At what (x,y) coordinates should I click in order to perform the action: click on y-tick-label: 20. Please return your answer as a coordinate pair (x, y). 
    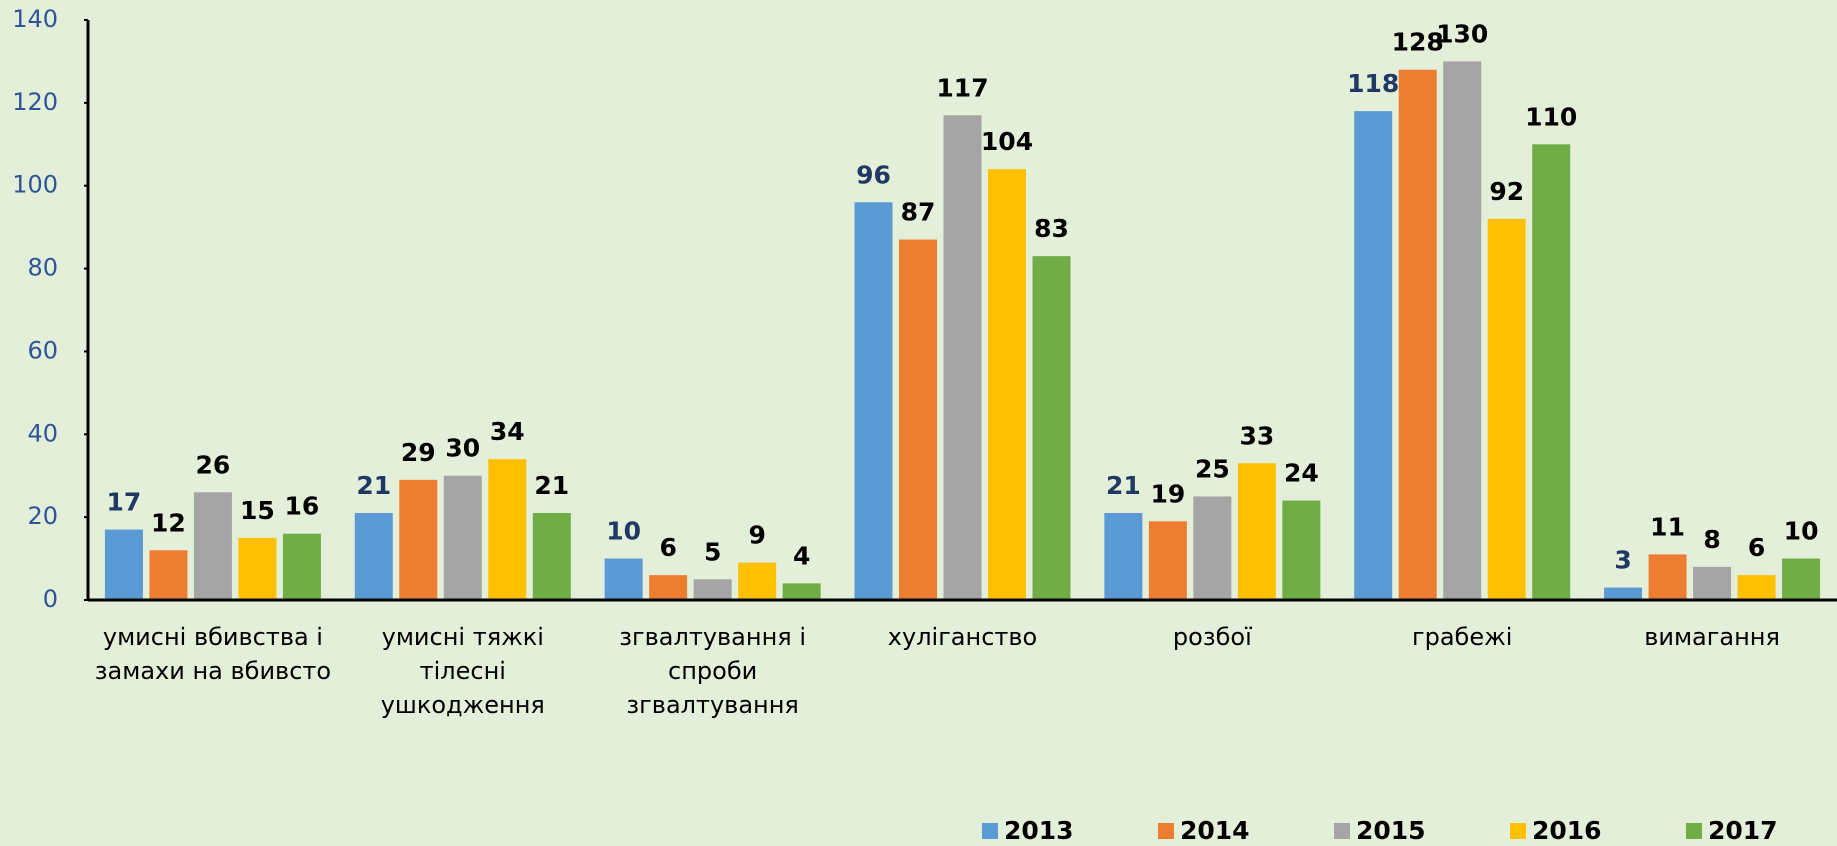
    Looking at the image, I should click on (42, 516).